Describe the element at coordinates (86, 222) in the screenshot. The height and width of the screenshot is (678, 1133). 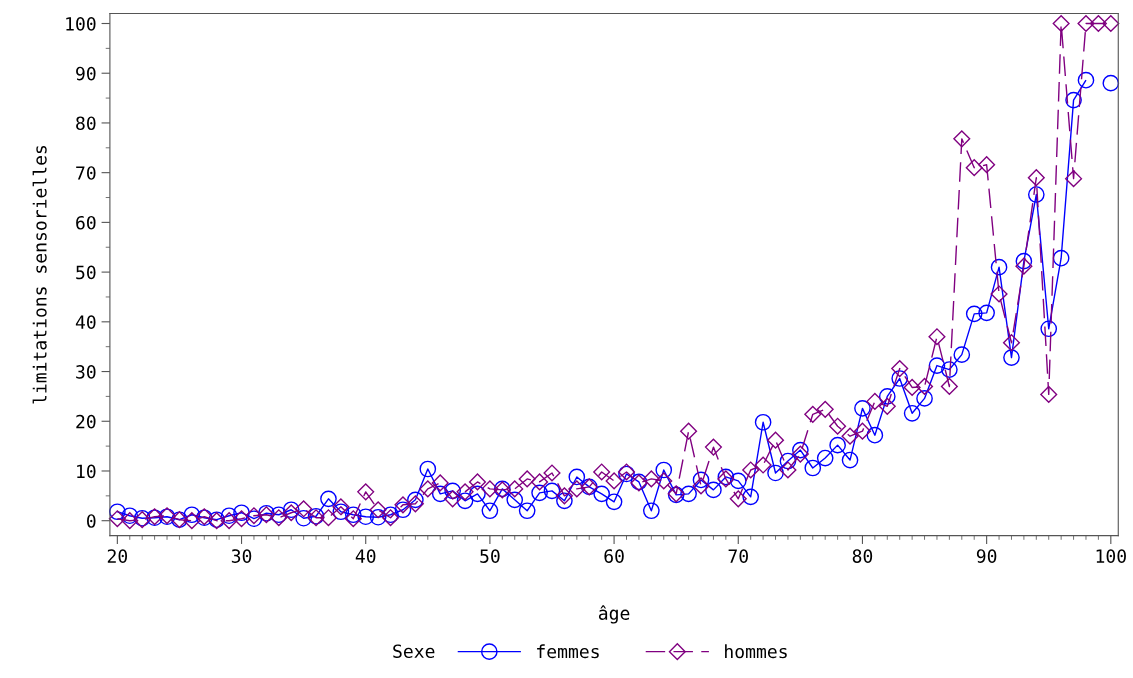
I see `y-tick-label: 60` at that location.